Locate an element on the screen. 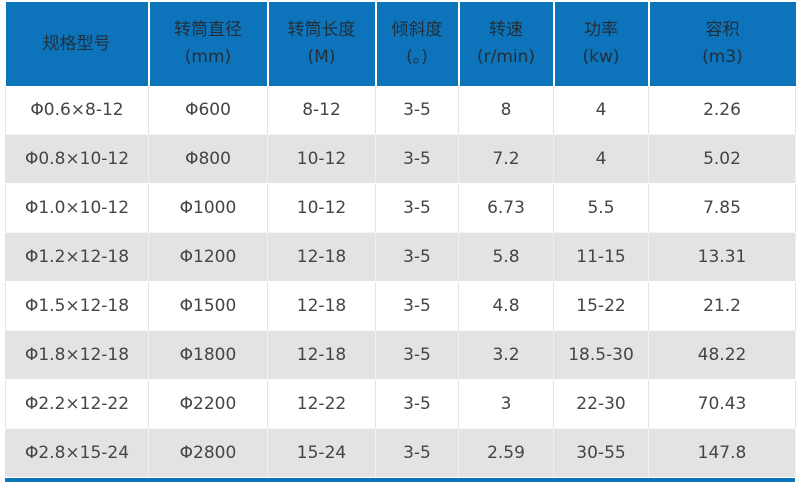 The image size is (800, 487). table-row: Φ2.2×12-22 Φ2200 12-22 3-5 3 22-30 70.43 is located at coordinates (400, 404).